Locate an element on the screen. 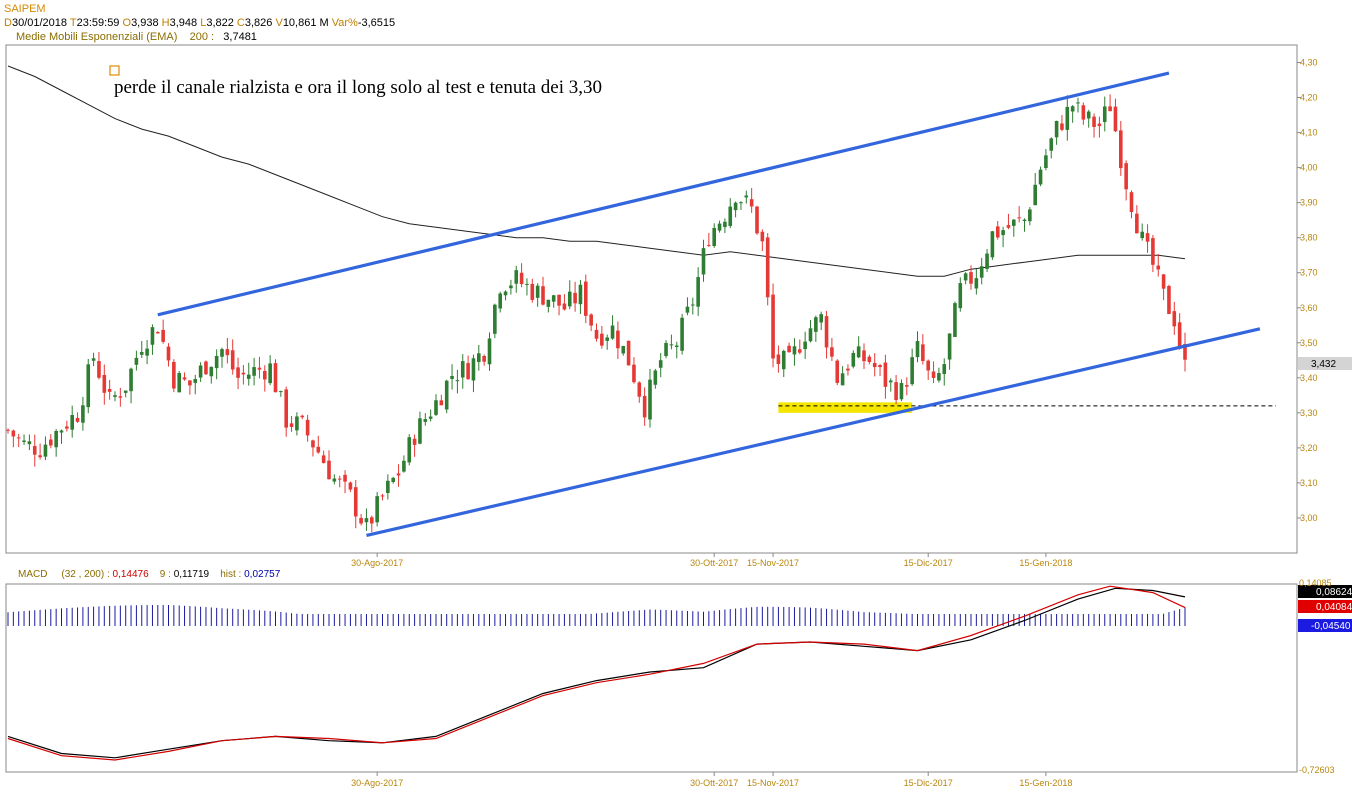  macd-box-text: 0,08624 is located at coordinates (1334, 592).